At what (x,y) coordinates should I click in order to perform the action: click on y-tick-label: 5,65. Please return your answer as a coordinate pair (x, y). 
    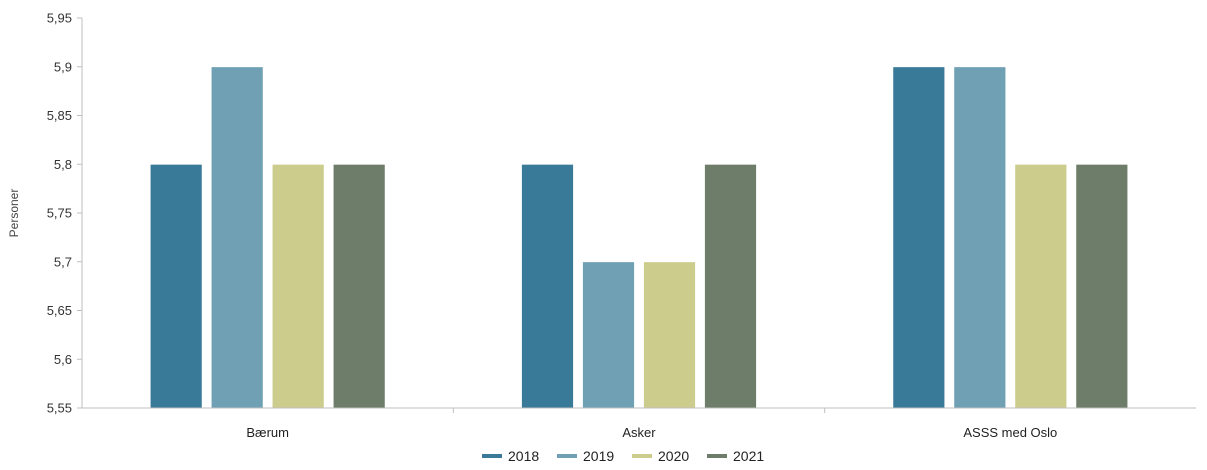
    Looking at the image, I should click on (59, 310).